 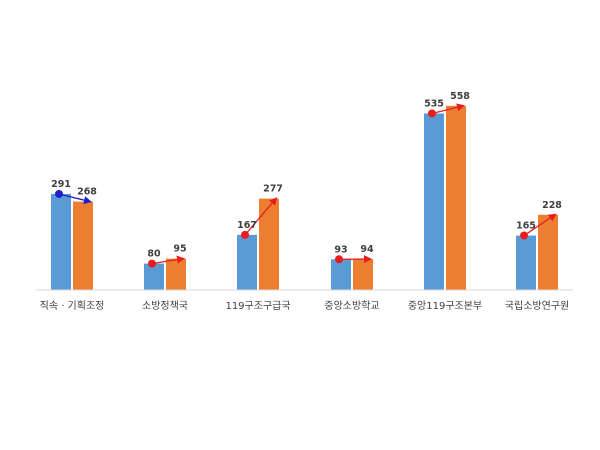 What do you see at coordinates (340, 249) in the screenshot?
I see `value-label-series1-3: 93` at bounding box center [340, 249].